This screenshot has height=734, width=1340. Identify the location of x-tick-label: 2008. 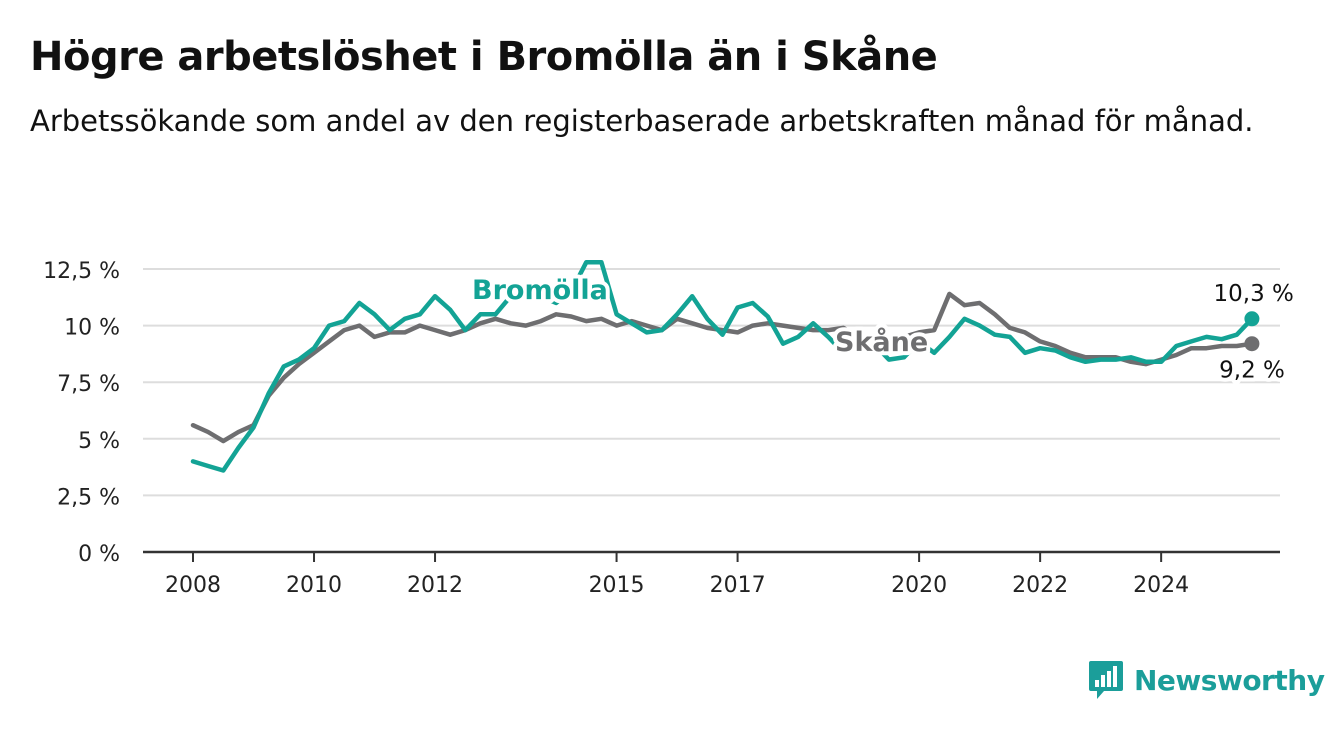
(193, 585).